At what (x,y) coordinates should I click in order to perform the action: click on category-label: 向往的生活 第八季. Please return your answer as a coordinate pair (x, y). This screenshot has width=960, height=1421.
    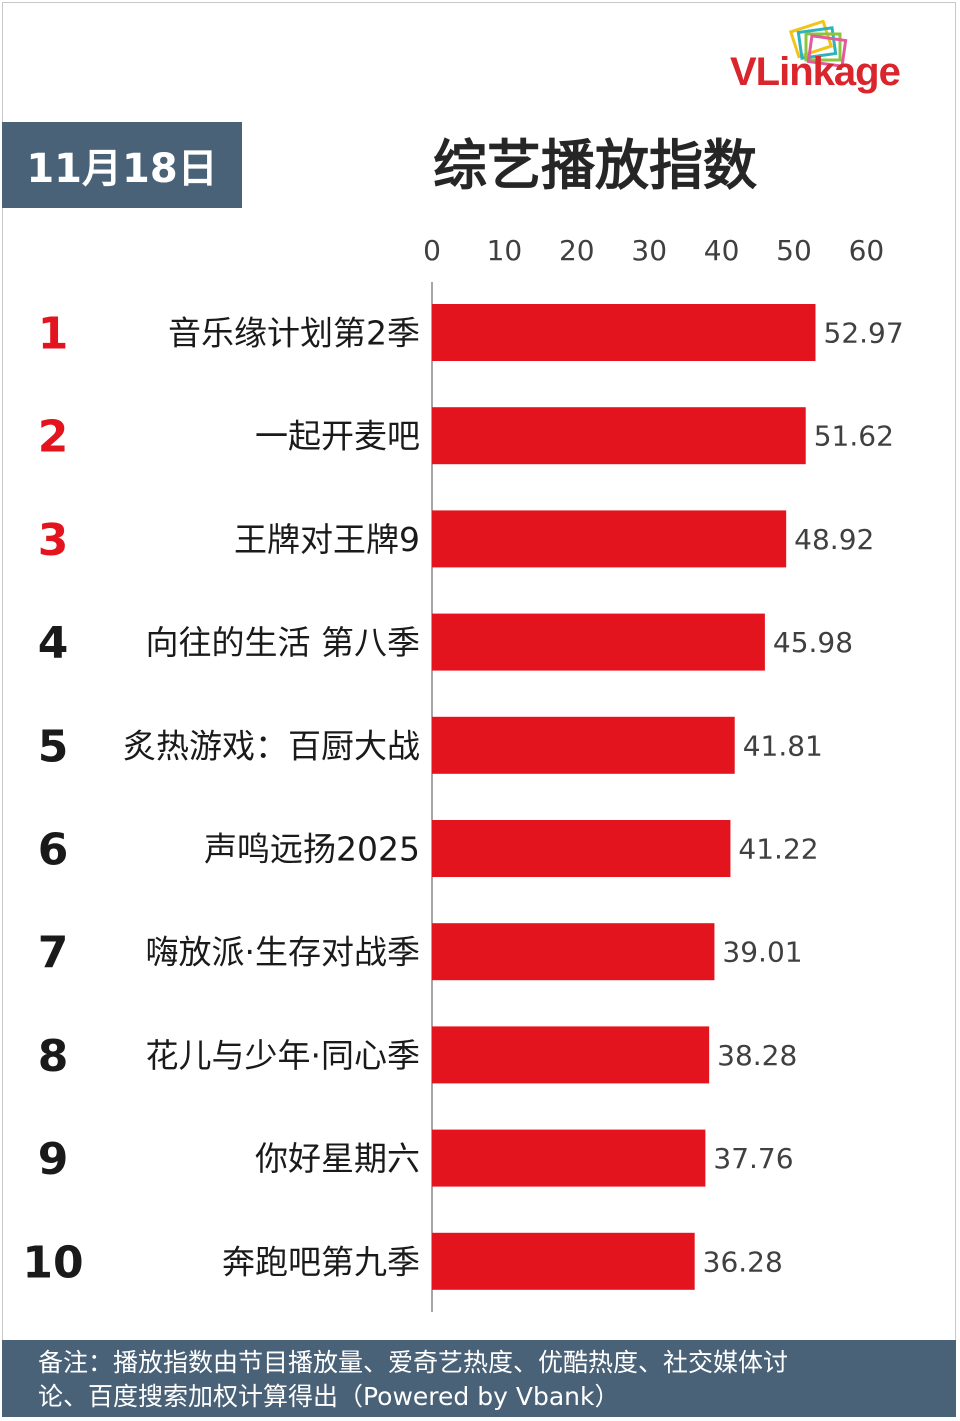
    Looking at the image, I should click on (283, 642).